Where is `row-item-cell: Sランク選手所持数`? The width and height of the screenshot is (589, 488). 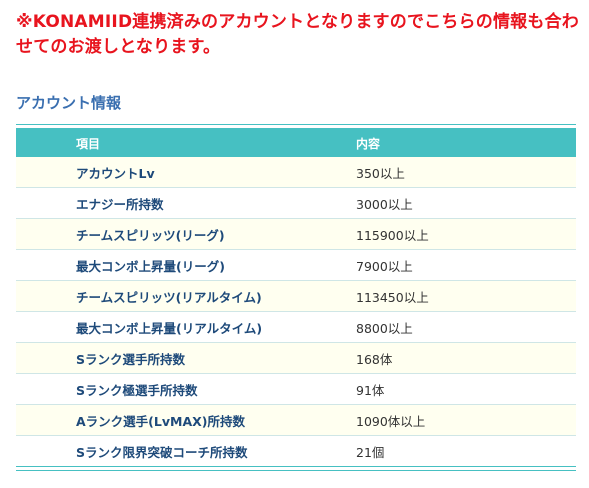 row-item-cell: Sランク選手所持数 is located at coordinates (156, 358).